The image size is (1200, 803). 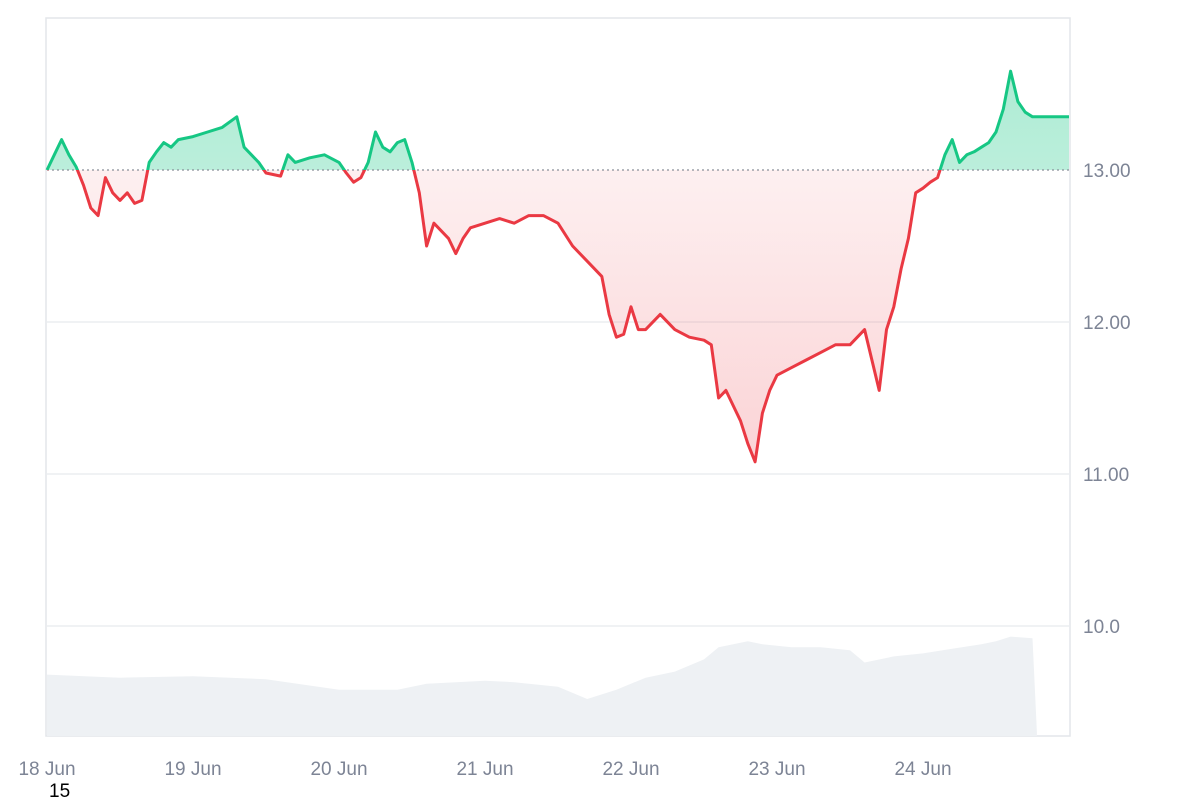 What do you see at coordinates (1106, 475) in the screenshot?
I see `y-tick-label: 11.00` at bounding box center [1106, 475].